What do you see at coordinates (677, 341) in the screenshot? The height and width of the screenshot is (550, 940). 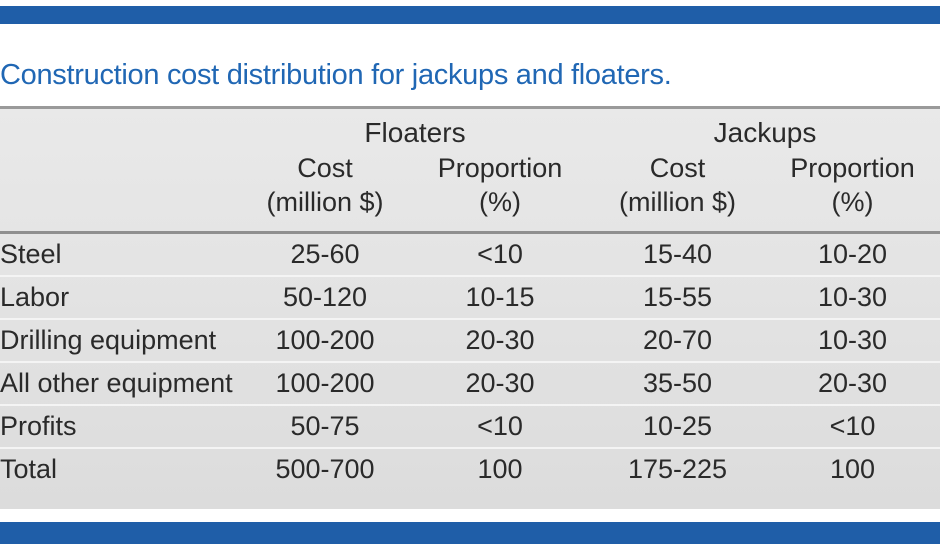 I see `table-cell: 20-70` at bounding box center [677, 341].